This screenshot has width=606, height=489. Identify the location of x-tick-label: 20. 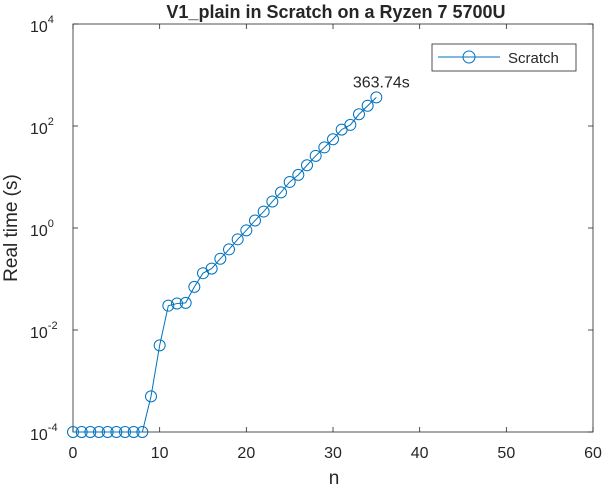
(246, 453).